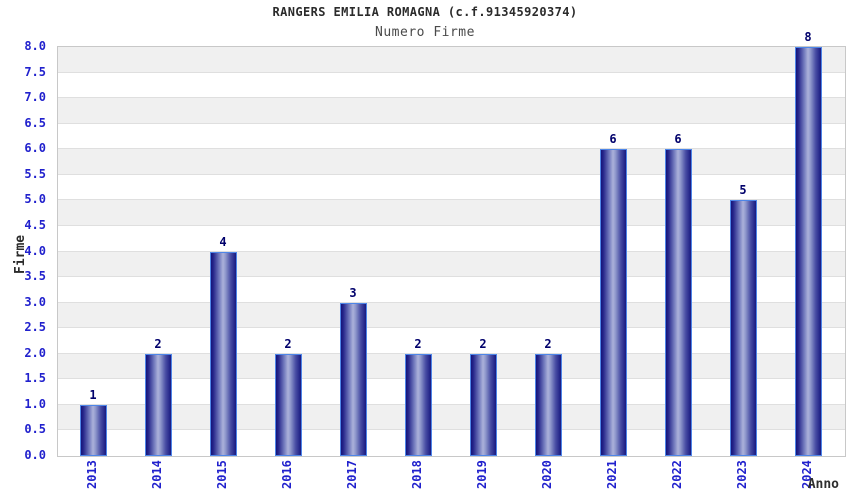 This screenshot has width=850, height=500. What do you see at coordinates (35, 199) in the screenshot?
I see `y-tick-label: 5.0` at bounding box center [35, 199].